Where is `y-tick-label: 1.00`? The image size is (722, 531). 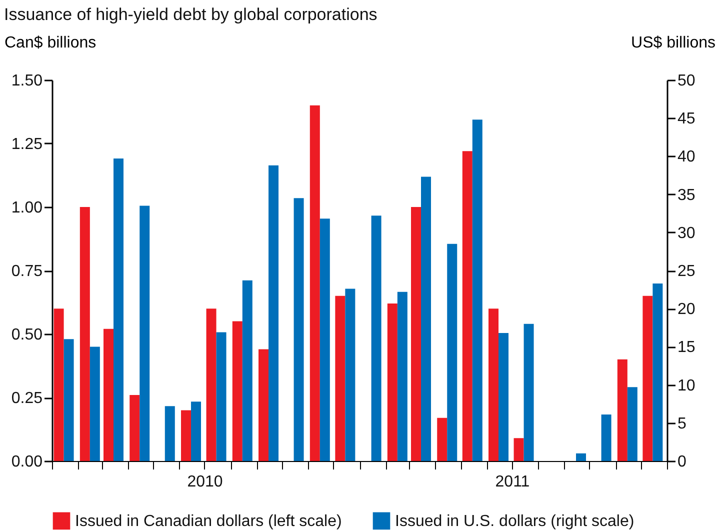
y-tick-label: 1.00 is located at coordinates (27, 208).